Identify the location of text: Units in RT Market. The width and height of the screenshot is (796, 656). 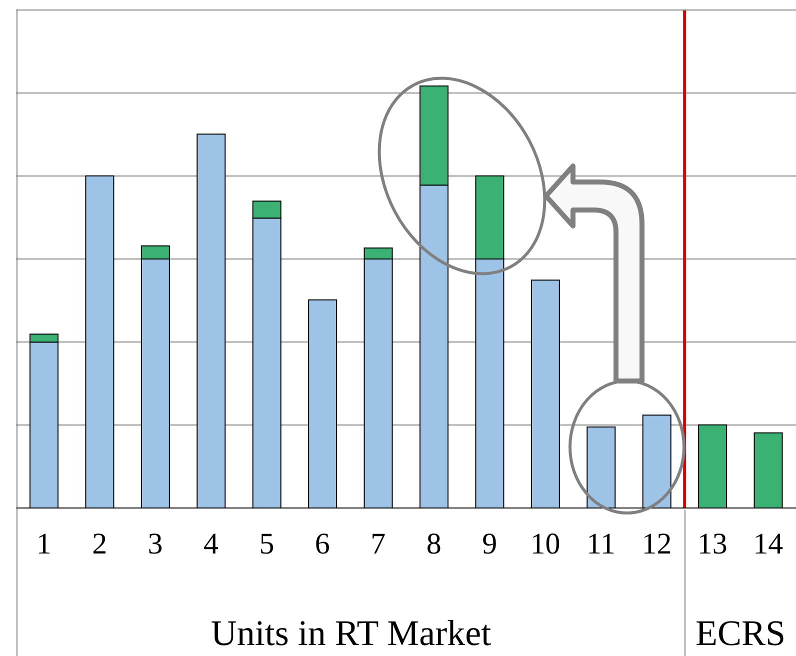
(351, 633).